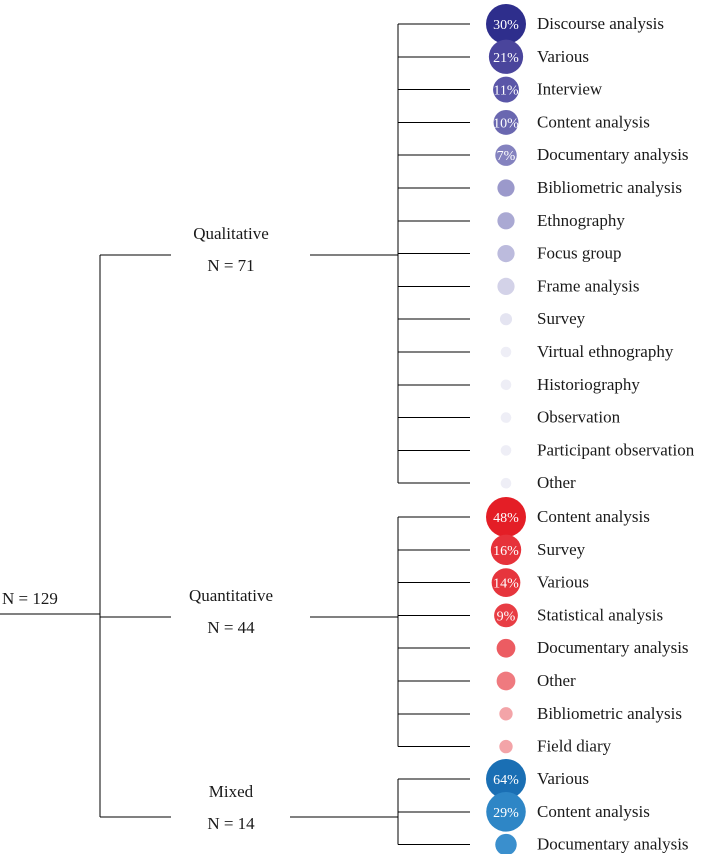 This screenshot has height=854, width=715. What do you see at coordinates (605, 351) in the screenshot?
I see `leaf-label: Virtual ethnography` at bounding box center [605, 351].